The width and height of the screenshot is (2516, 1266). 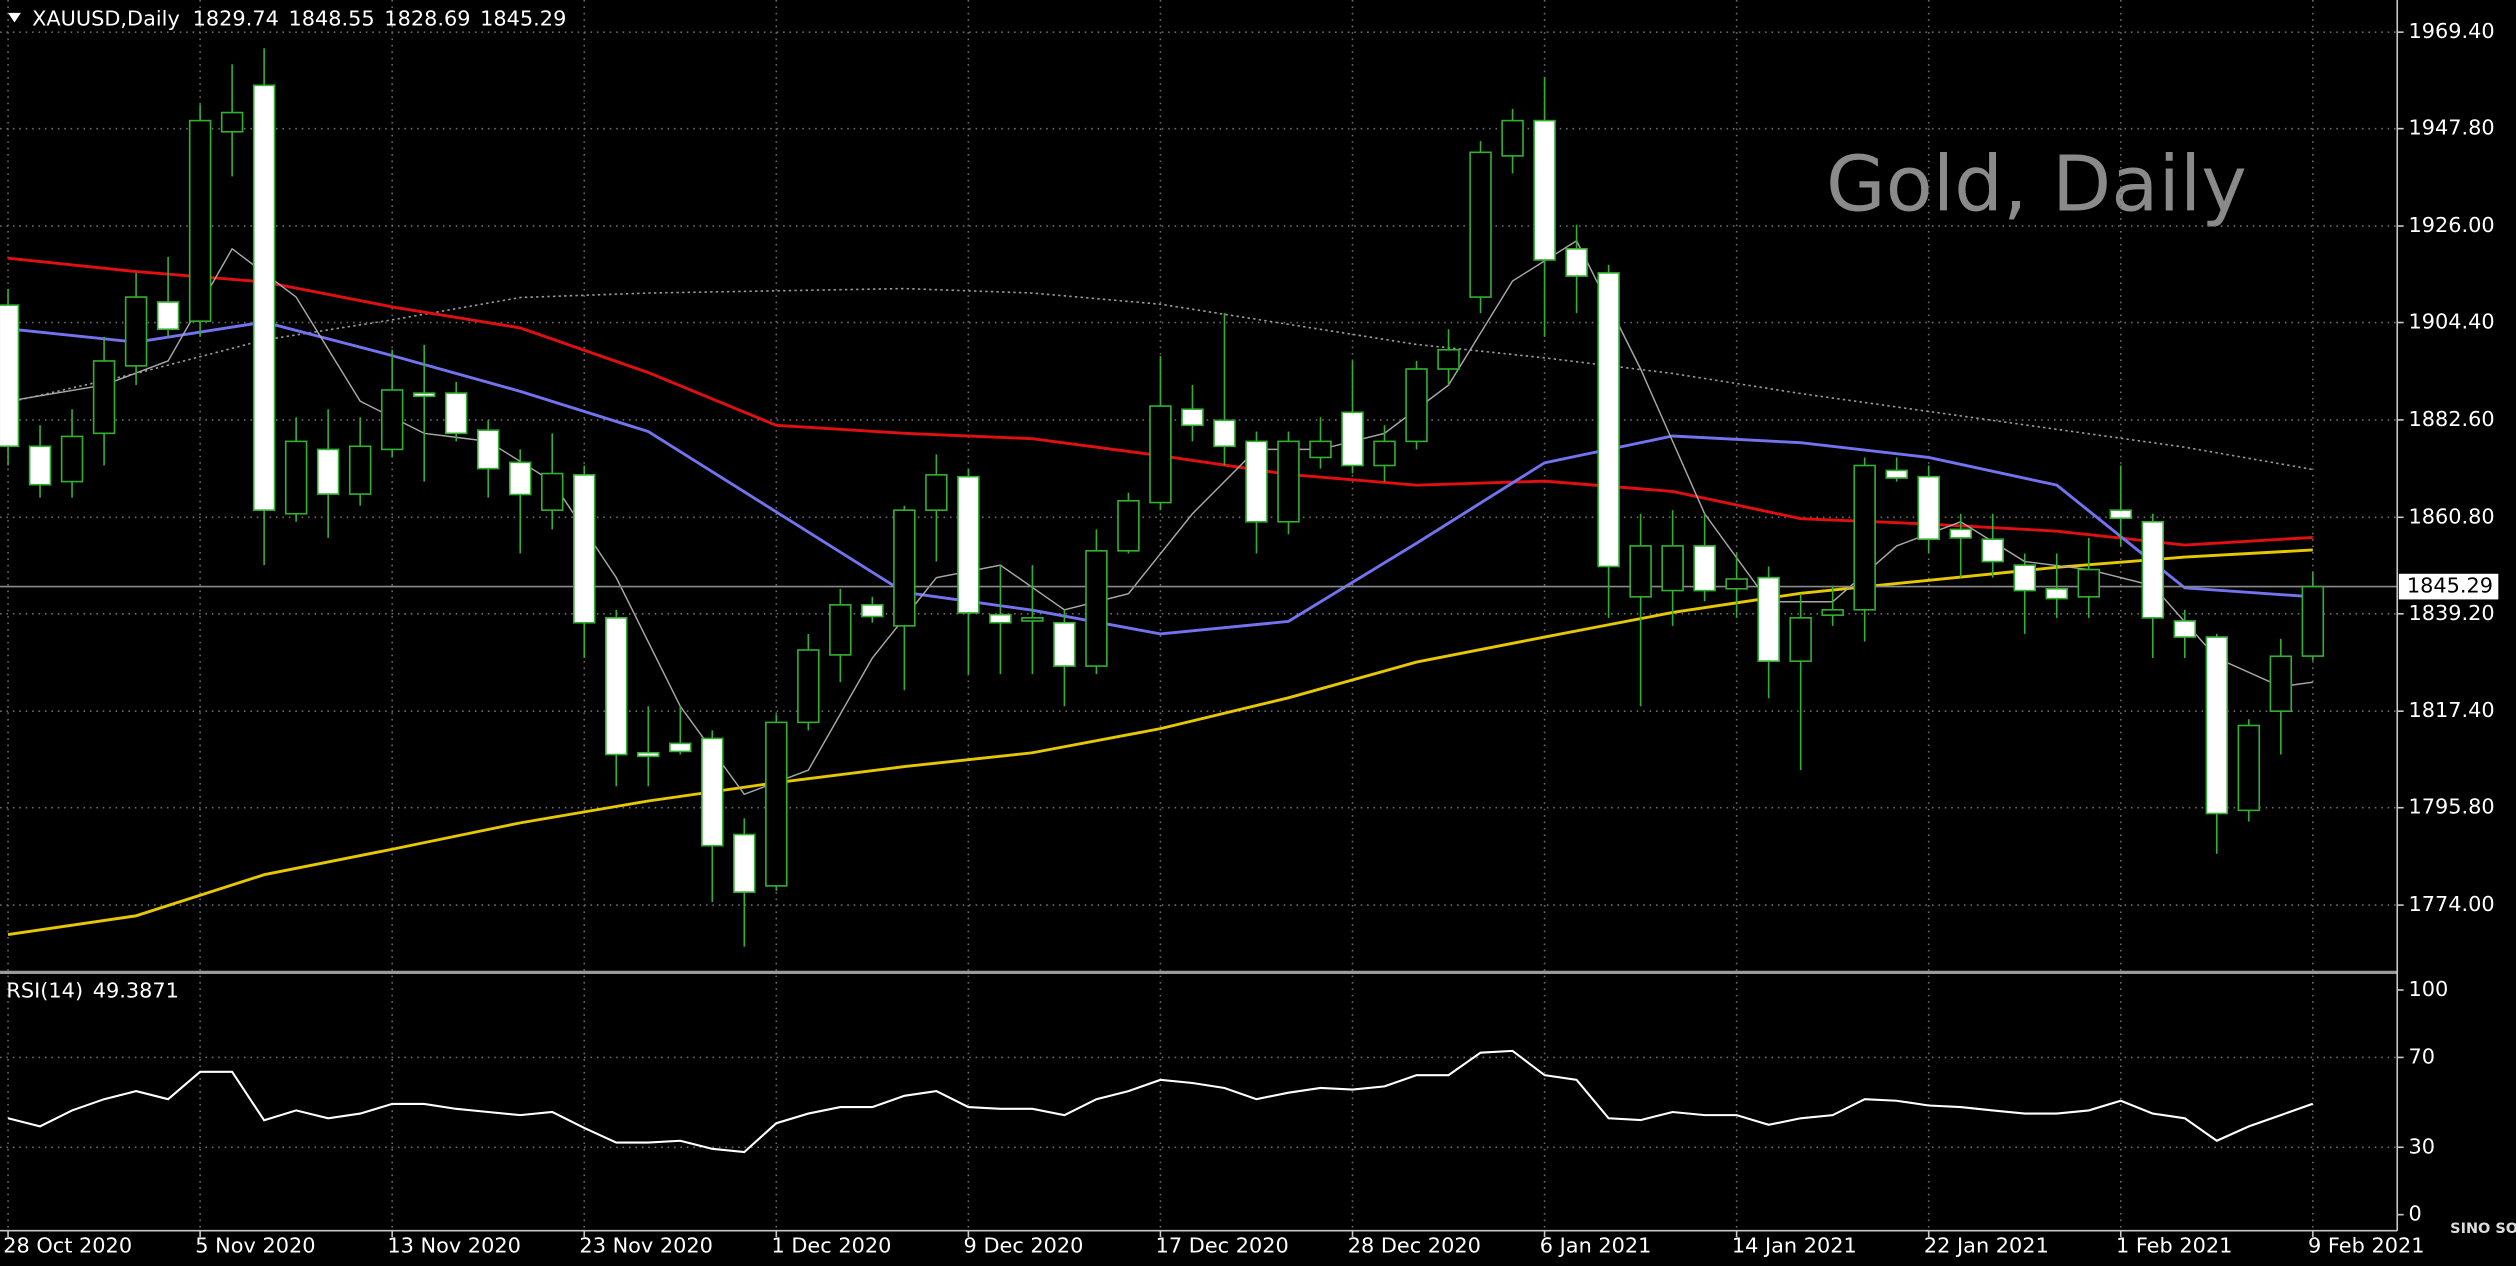 What do you see at coordinates (106, 18) in the screenshot?
I see `symbol: XAUUSD,Daily` at bounding box center [106, 18].